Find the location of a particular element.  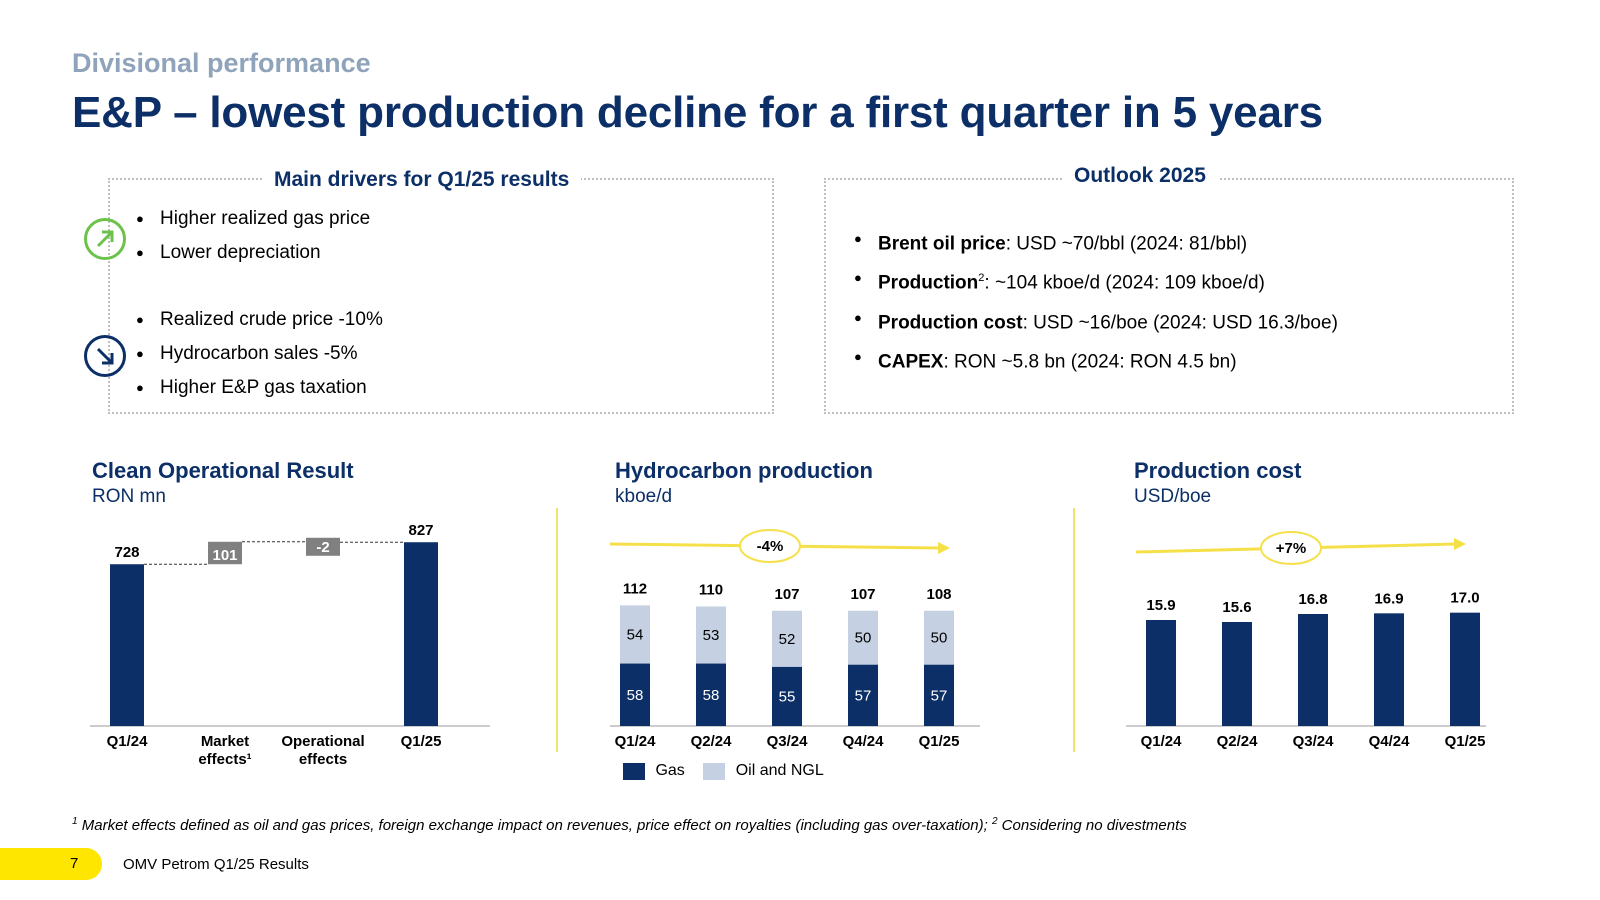

outlook-item: CAPEX: RON ~5.8 bn (2024: RON 4.5 bn) is located at coordinates (1096, 359).